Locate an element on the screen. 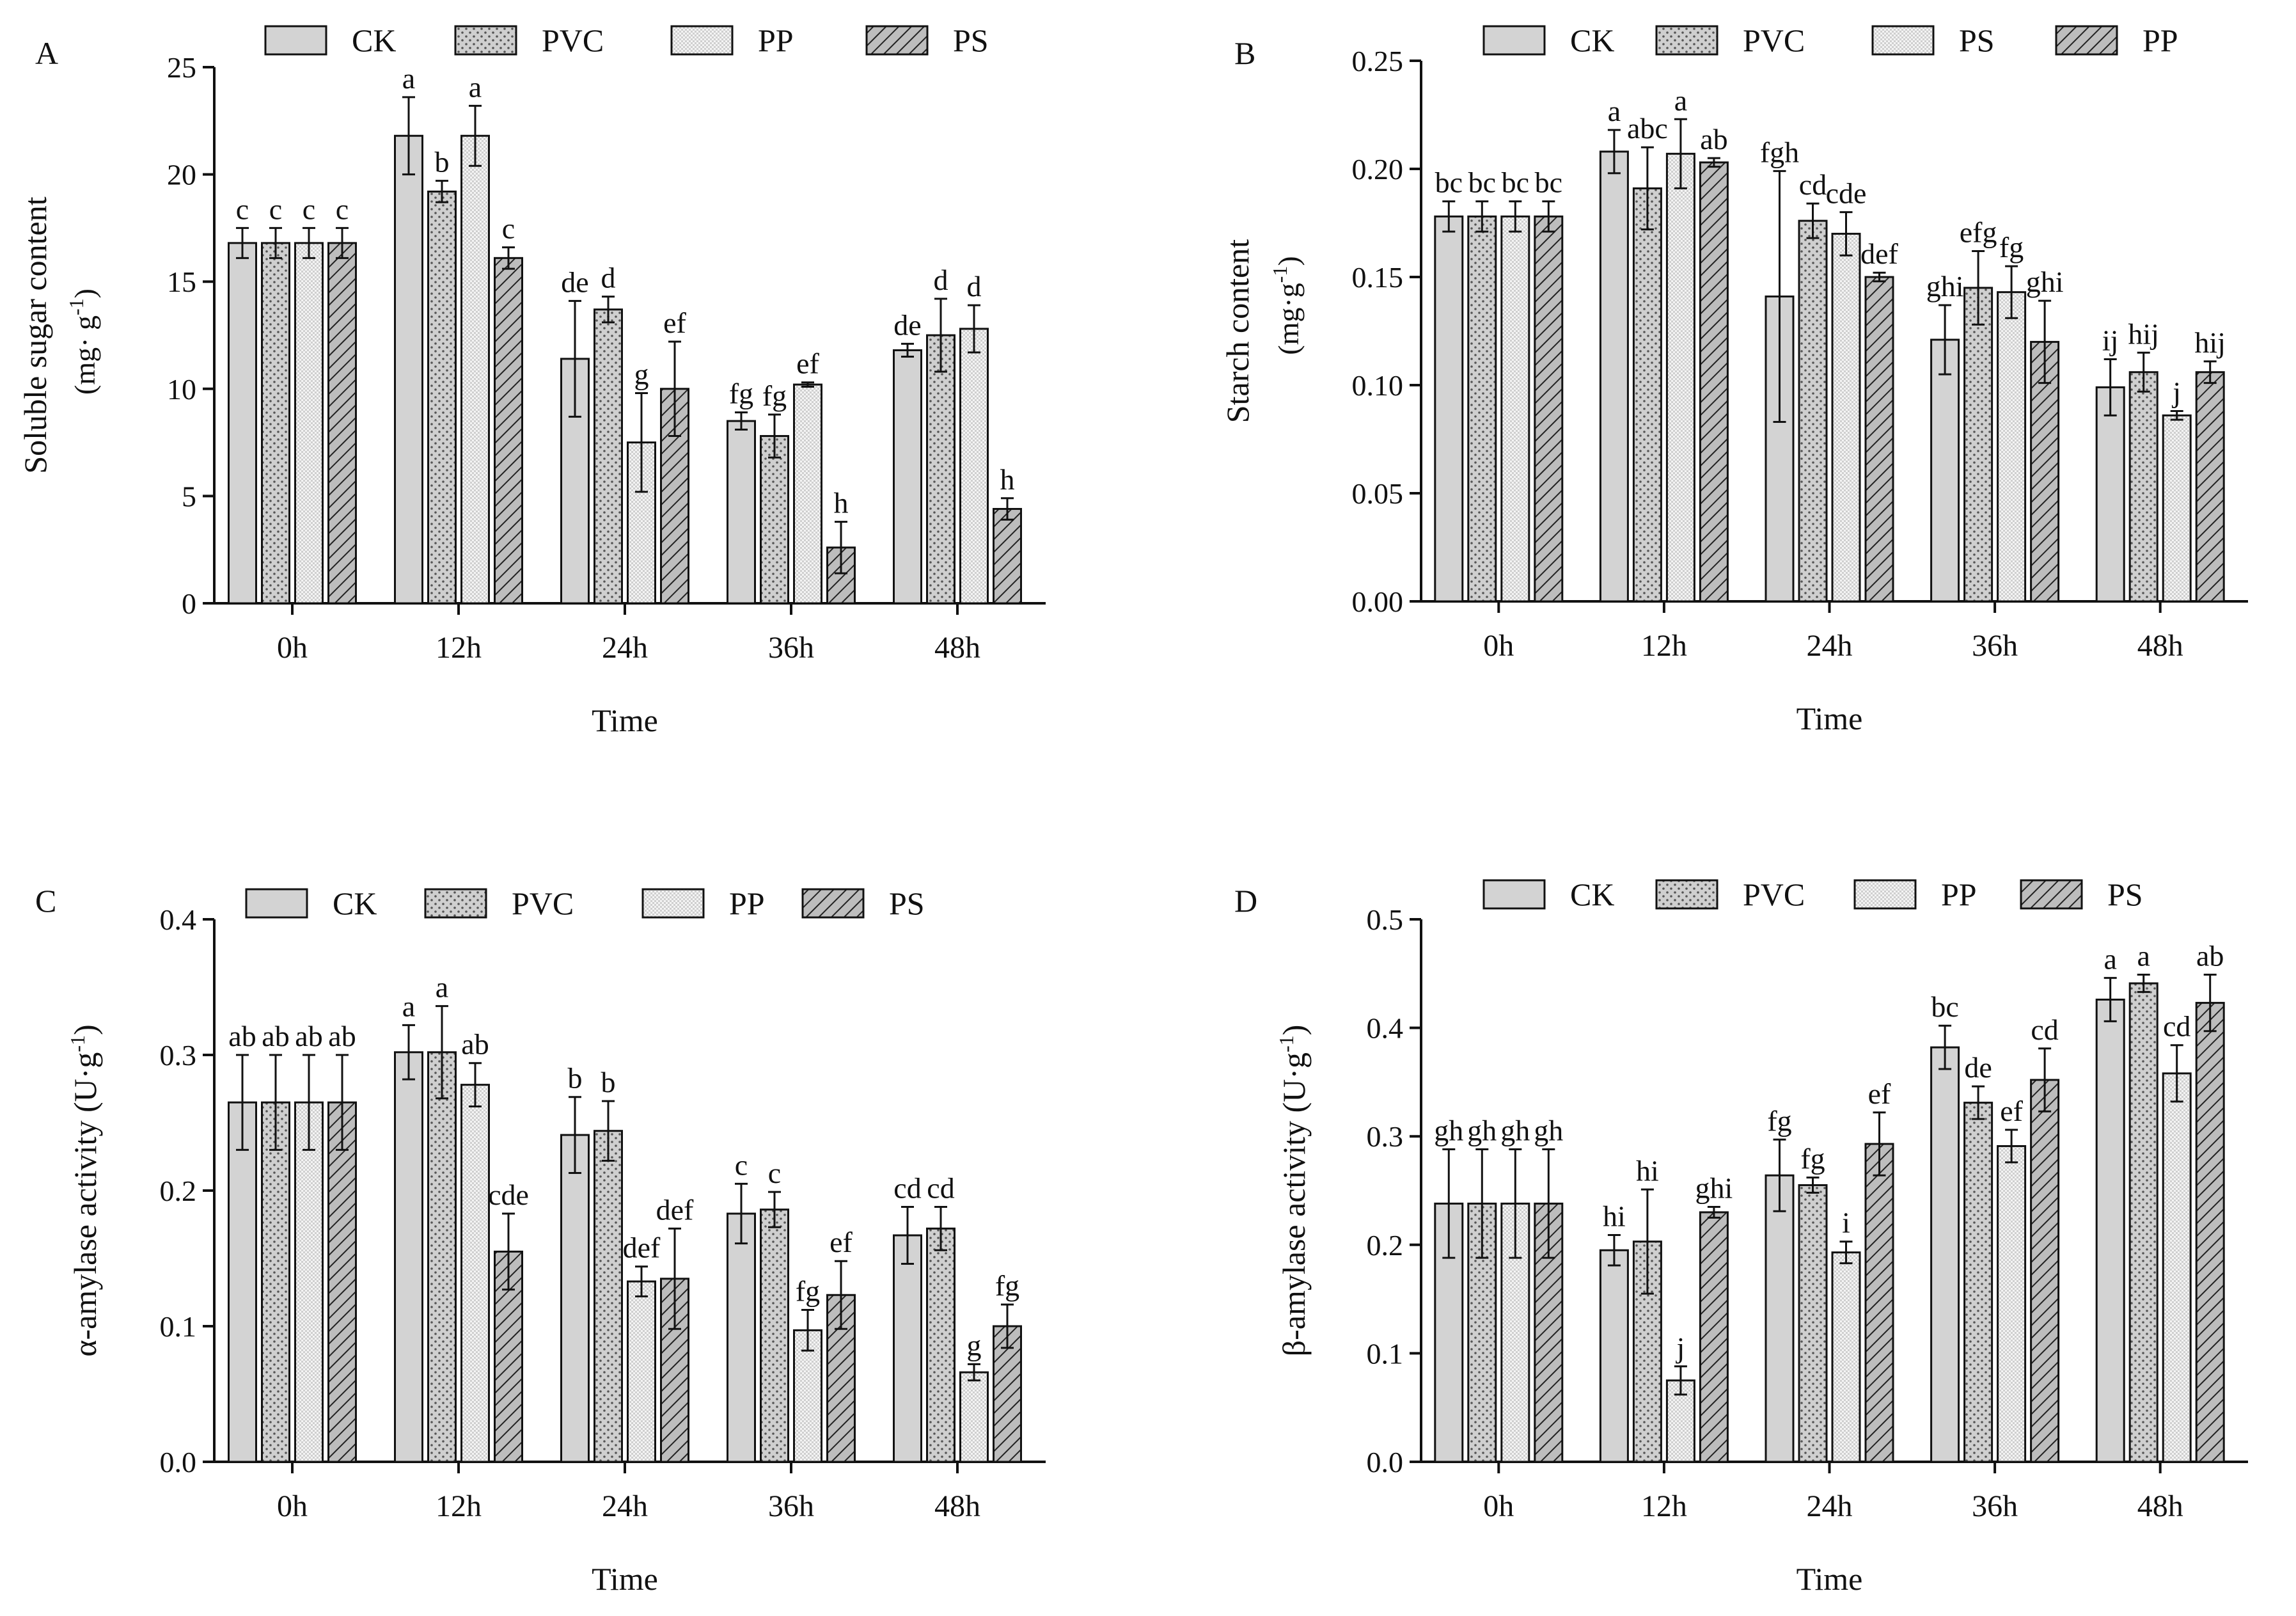 Image resolution: width=2296 pixels, height=1616 pixels. significance-letter: cd is located at coordinates (941, 1187).